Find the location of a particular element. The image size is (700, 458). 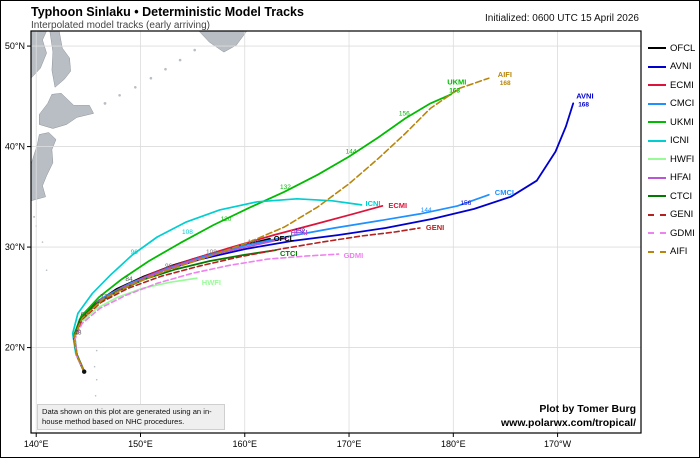

legend-label-cmci: CMCI is located at coordinates (682, 103).